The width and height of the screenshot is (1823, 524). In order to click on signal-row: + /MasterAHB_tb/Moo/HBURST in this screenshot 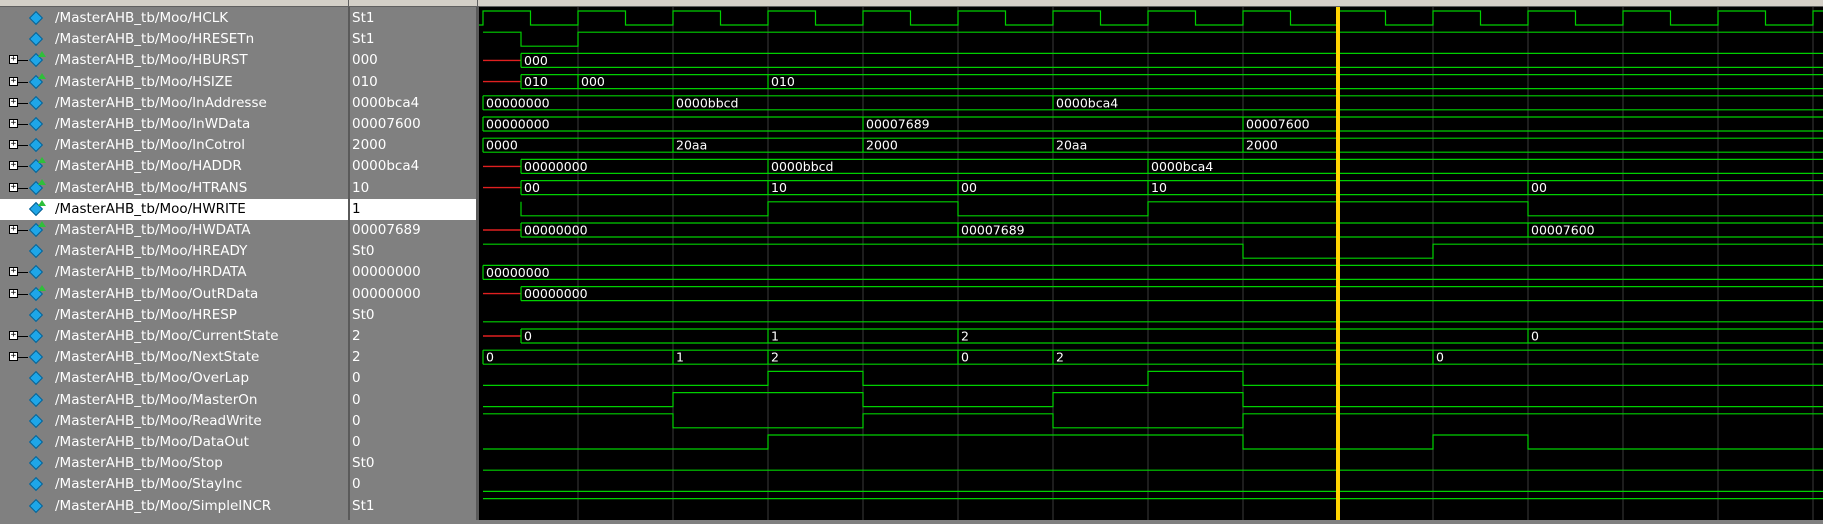, I will do `click(174, 60)`.